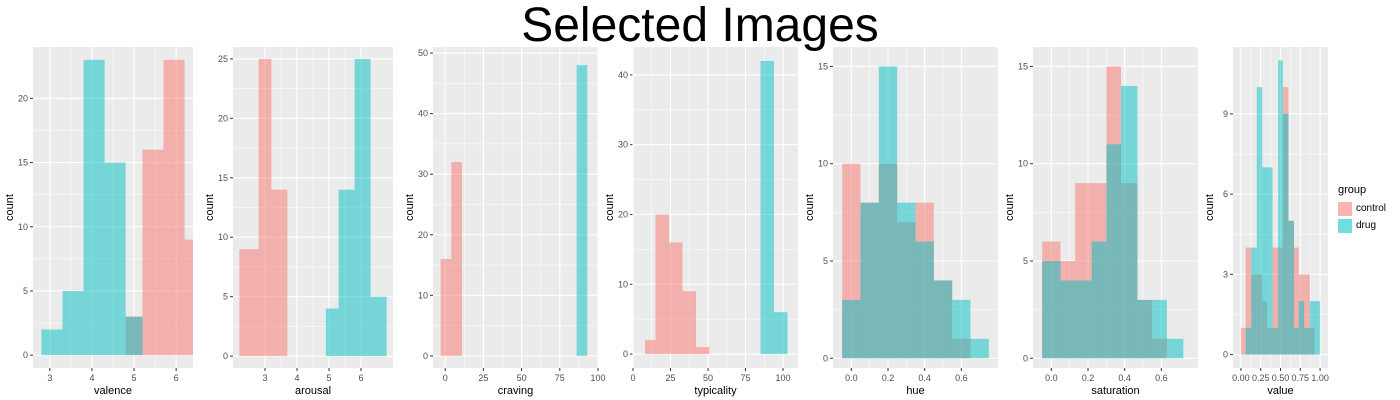  I want to click on x-axis-label: typicality, so click(715, 391).